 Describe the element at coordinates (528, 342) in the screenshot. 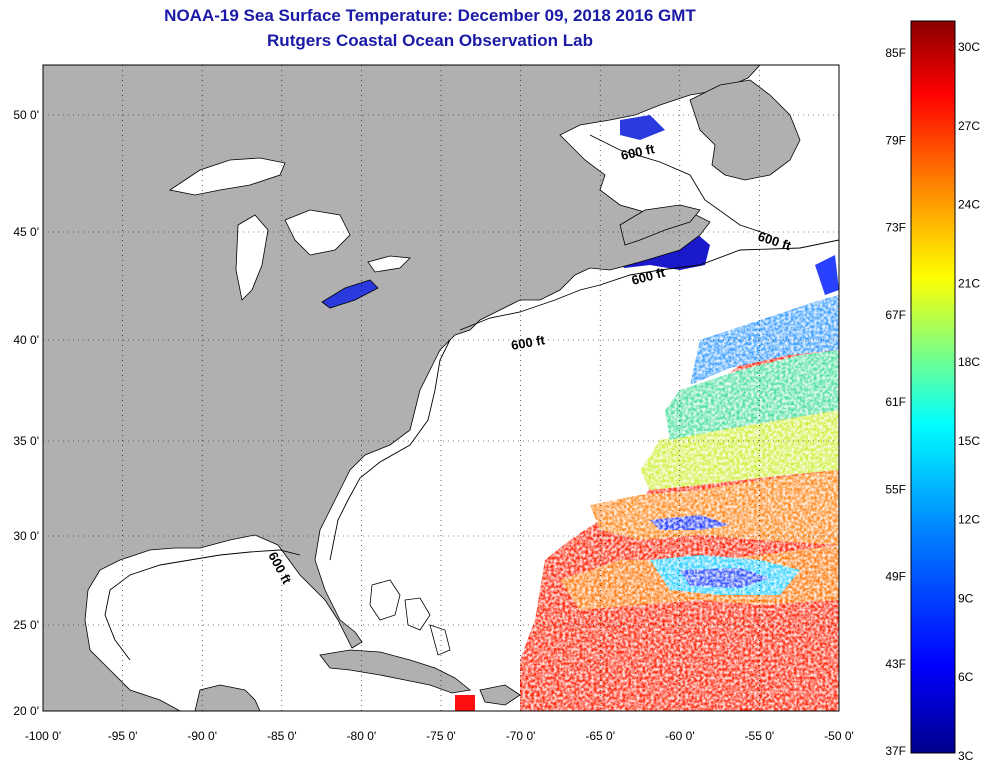

I see `depth-label-3: 600 ft` at that location.